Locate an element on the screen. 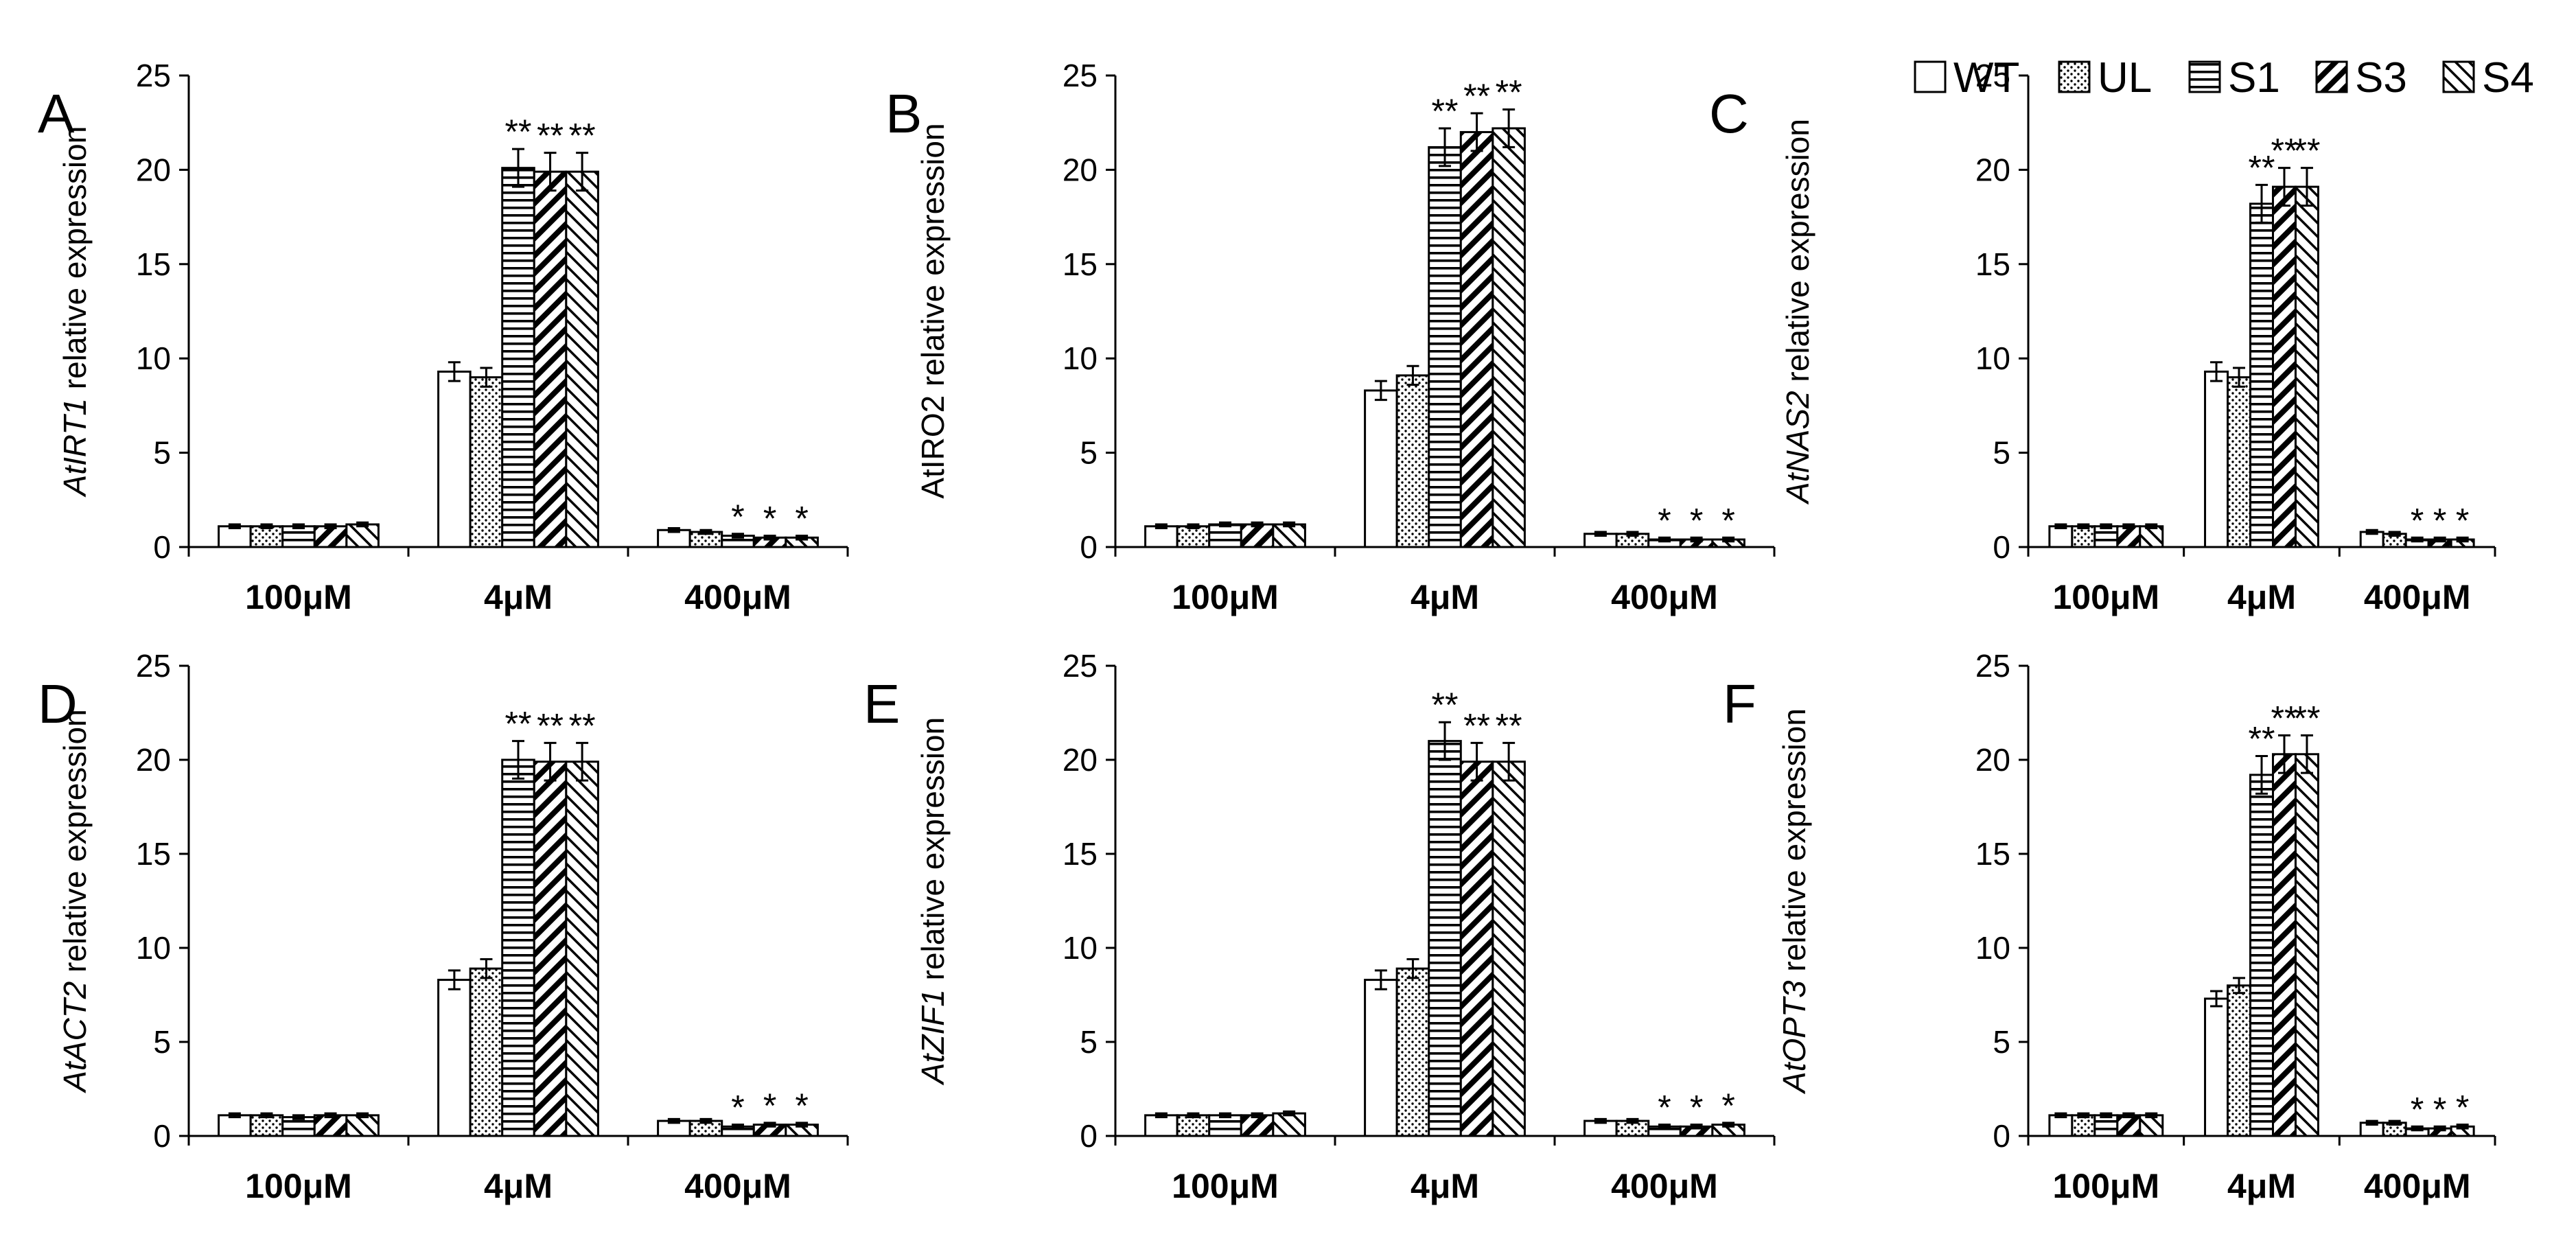 The height and width of the screenshot is (1254, 2576). panel-letter: E is located at coordinates (881, 704).